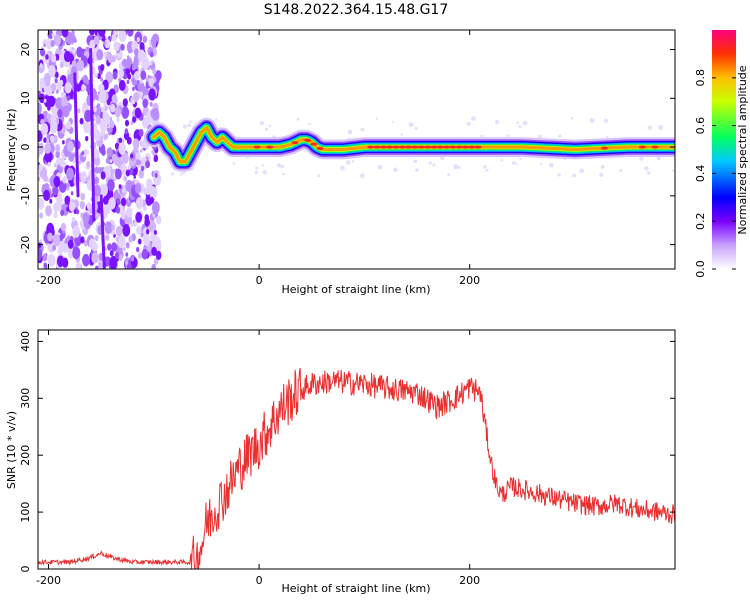 This screenshot has width=750, height=600. What do you see at coordinates (25, 569) in the screenshot?
I see `snr-y-tick-label: 0` at bounding box center [25, 569].